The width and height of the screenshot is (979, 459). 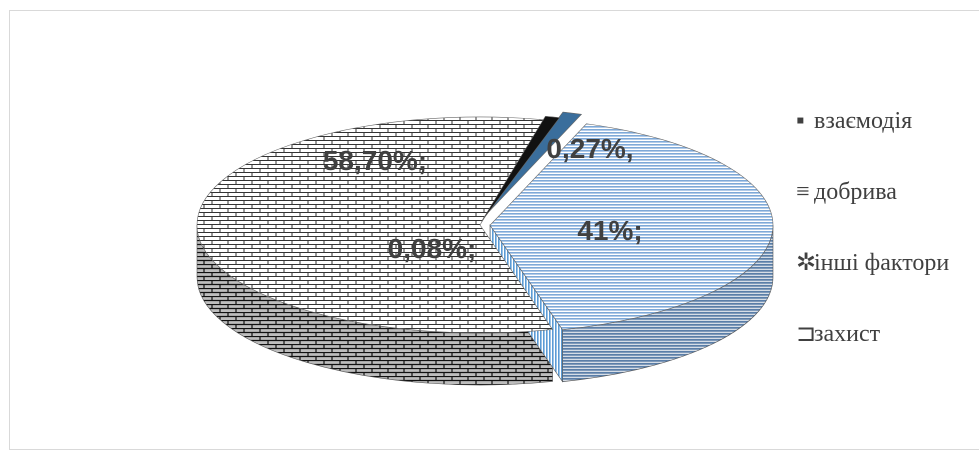 I want to click on slice-захист, so click(x=521, y=168).